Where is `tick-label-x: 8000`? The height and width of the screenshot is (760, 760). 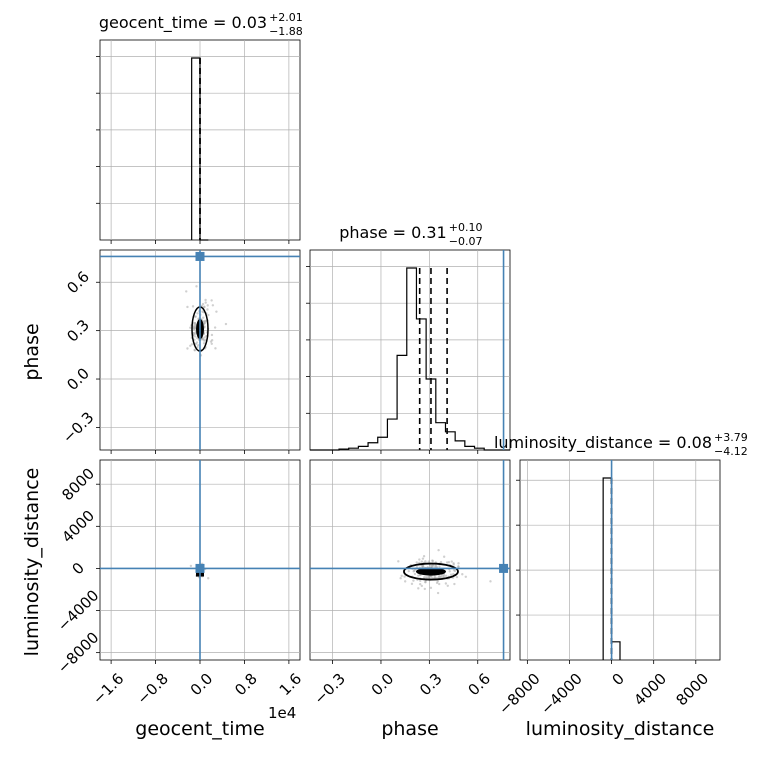 tick-label-x: 8000 is located at coordinates (692, 690).